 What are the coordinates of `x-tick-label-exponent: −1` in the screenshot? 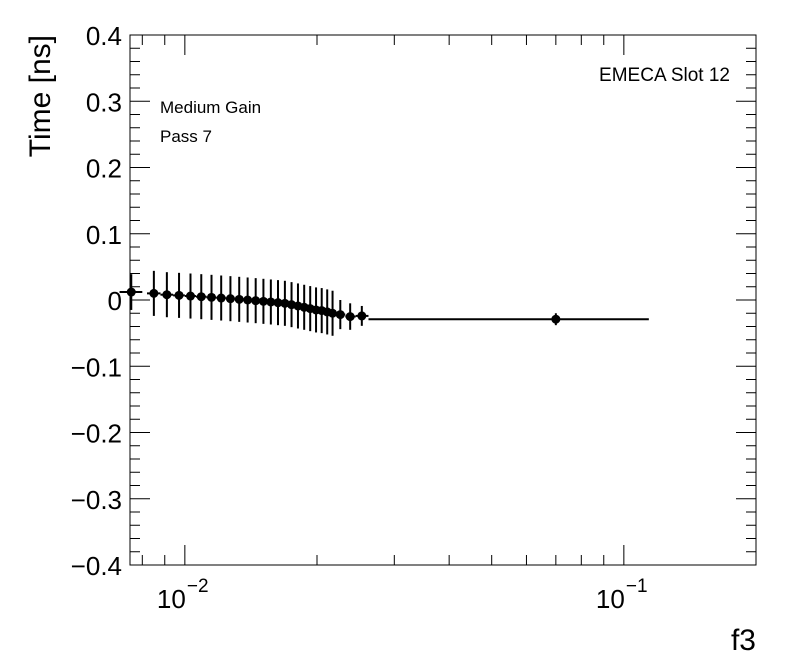 It's located at (637, 586).